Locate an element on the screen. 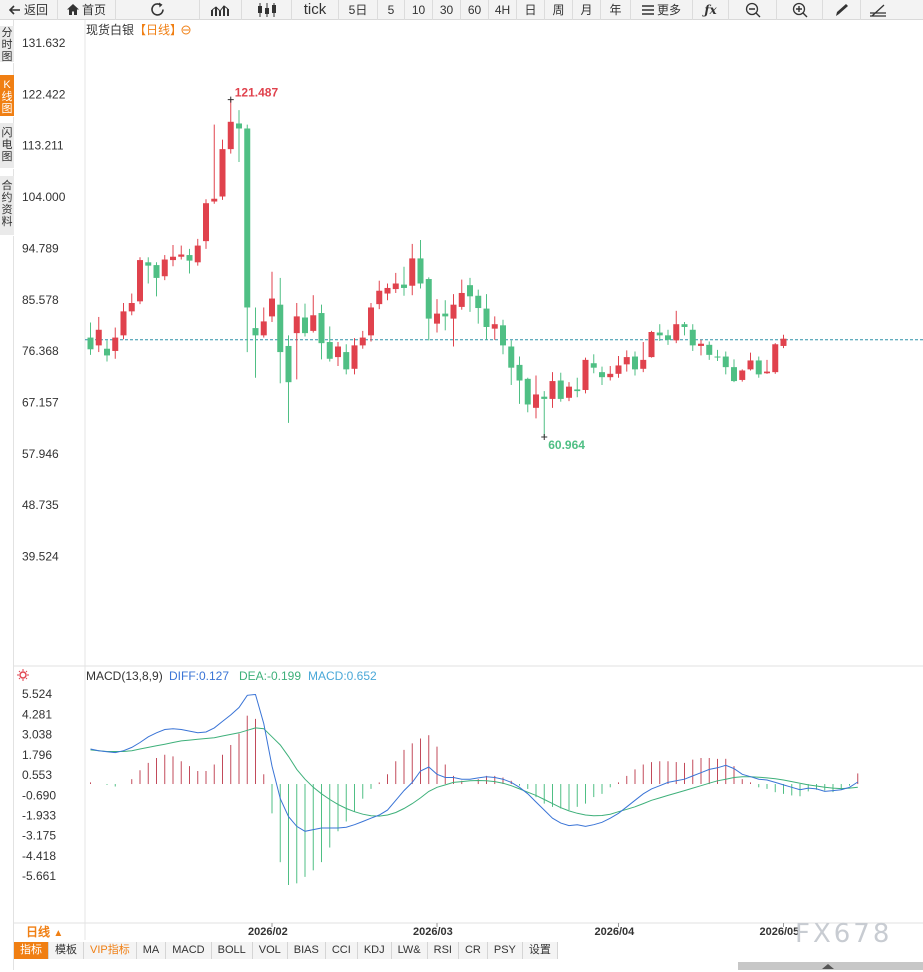 Image resolution: width=923 pixels, height=972 pixels. tab-label: VIP指标 is located at coordinates (110, 950).